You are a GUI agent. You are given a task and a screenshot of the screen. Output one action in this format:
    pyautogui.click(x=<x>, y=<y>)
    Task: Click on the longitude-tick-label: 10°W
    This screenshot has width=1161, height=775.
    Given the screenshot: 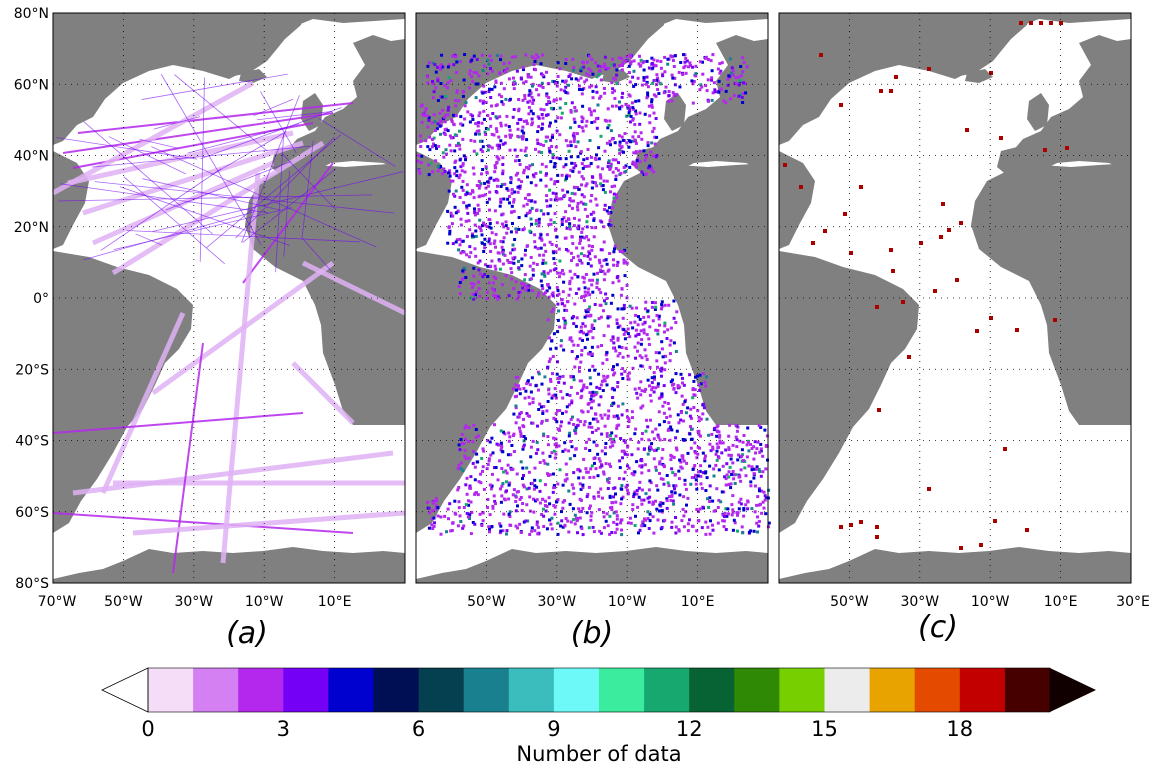 What is the action you would take?
    pyautogui.click(x=627, y=602)
    